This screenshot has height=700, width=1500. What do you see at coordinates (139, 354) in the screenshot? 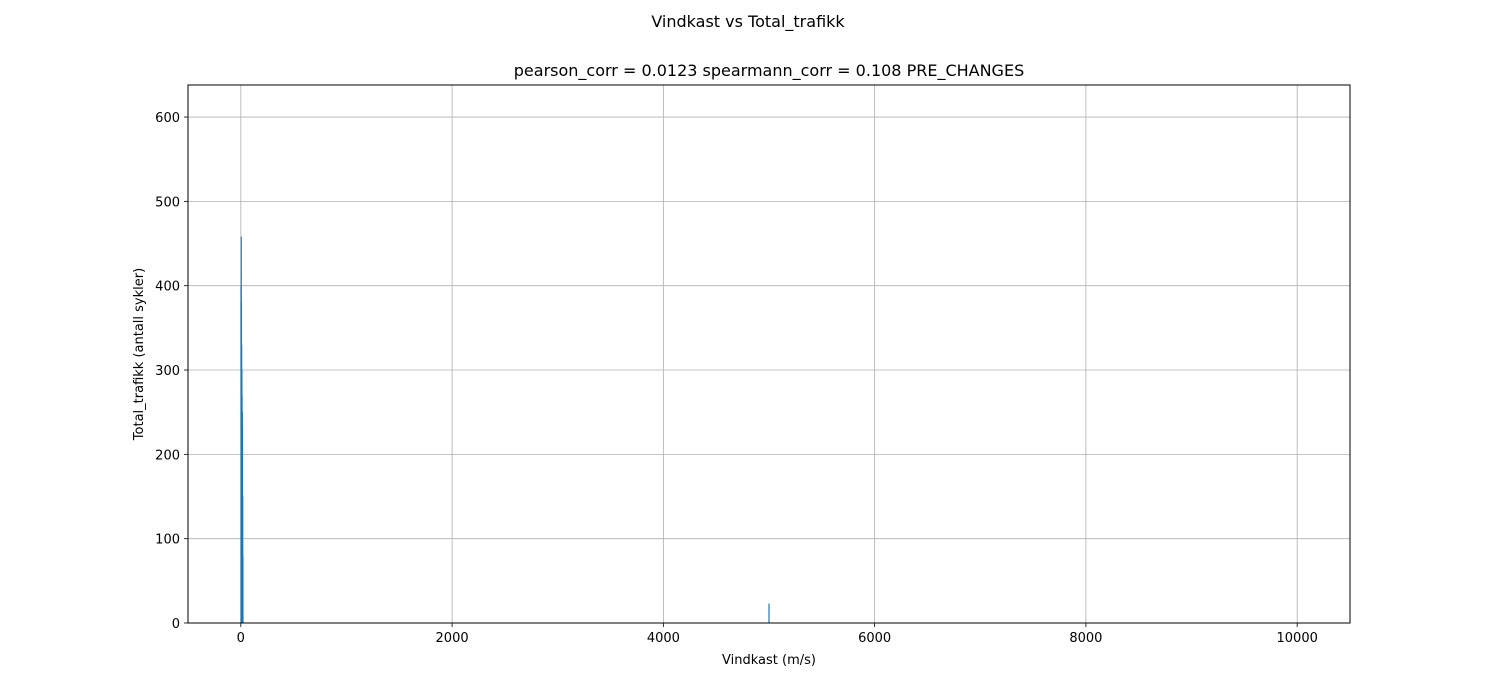
I see `y-axis-label: Total_trafikk (antall sykler)` at bounding box center [139, 354].